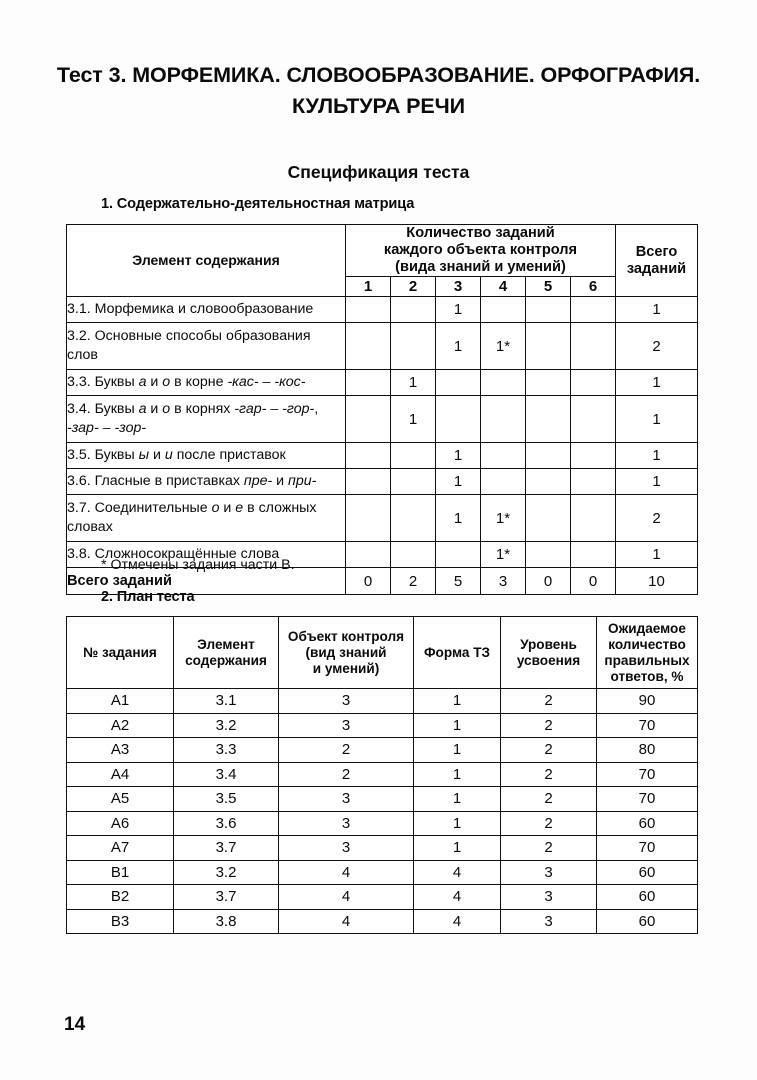 The height and width of the screenshot is (1080, 757). Describe the element at coordinates (148, 597) in the screenshot. I see `section-heading-plan: 2. План теста` at that location.